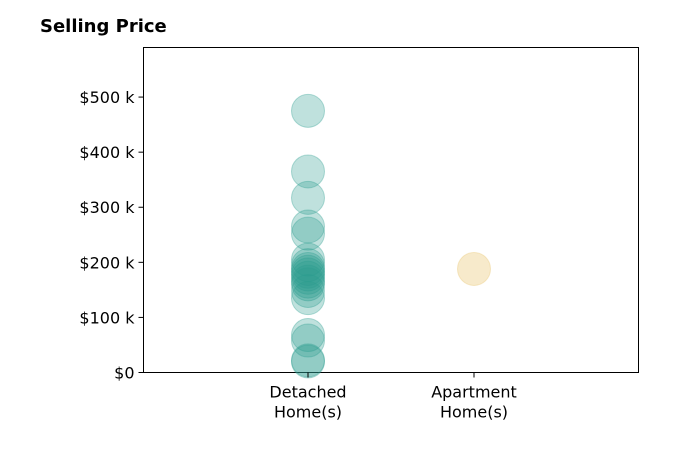 The width and height of the screenshot is (679, 462). I want to click on y-tick-label: $300 k, so click(107, 207).